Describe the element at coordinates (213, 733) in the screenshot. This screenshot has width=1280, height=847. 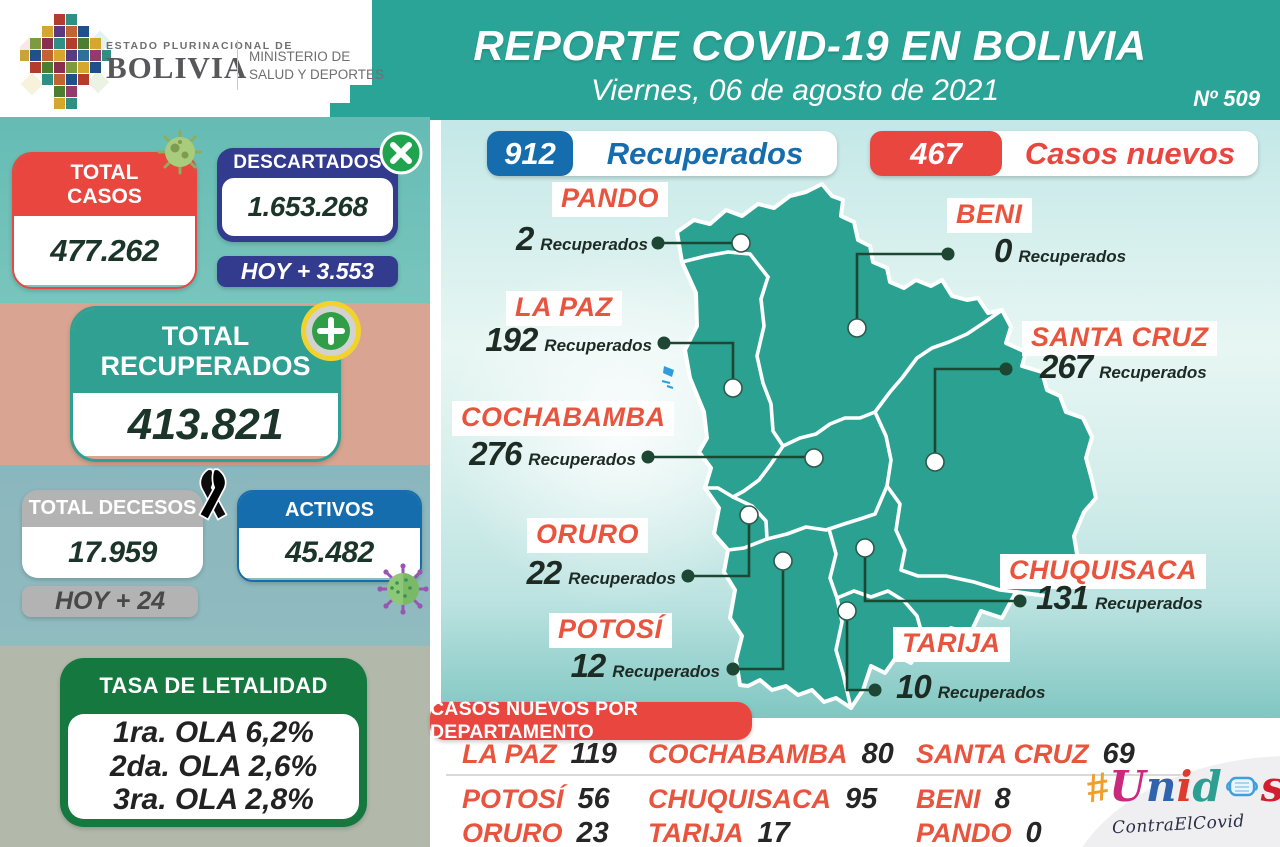
I see `ola1-rate: 1ra. OLA 6,2%` at that location.